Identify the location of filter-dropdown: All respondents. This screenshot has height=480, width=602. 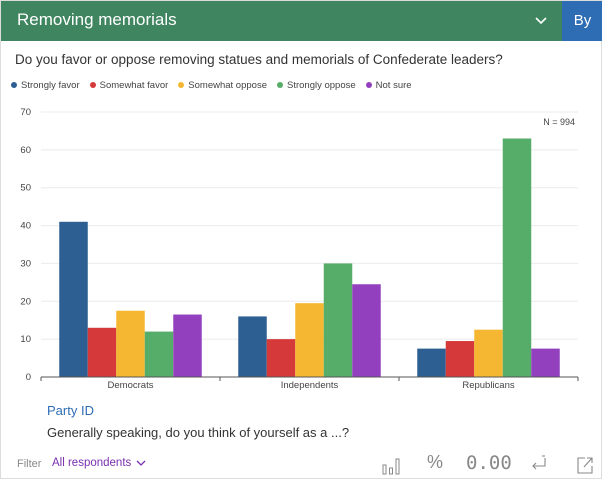
(99, 463).